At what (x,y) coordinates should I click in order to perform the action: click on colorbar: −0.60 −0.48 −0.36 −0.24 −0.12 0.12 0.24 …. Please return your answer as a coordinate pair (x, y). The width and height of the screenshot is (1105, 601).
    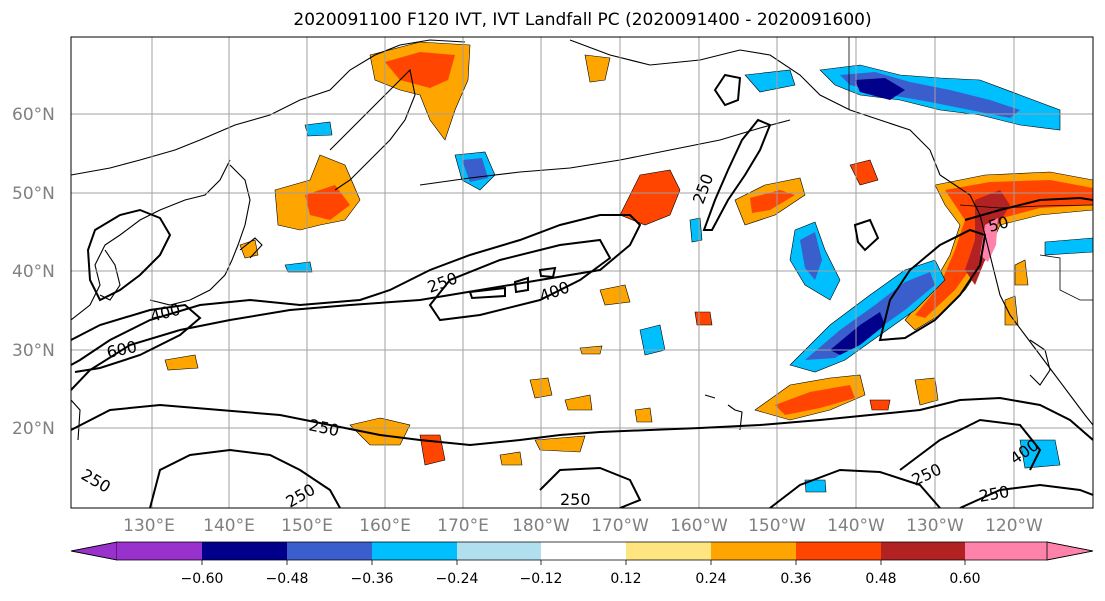
    Looking at the image, I should click on (582, 564).